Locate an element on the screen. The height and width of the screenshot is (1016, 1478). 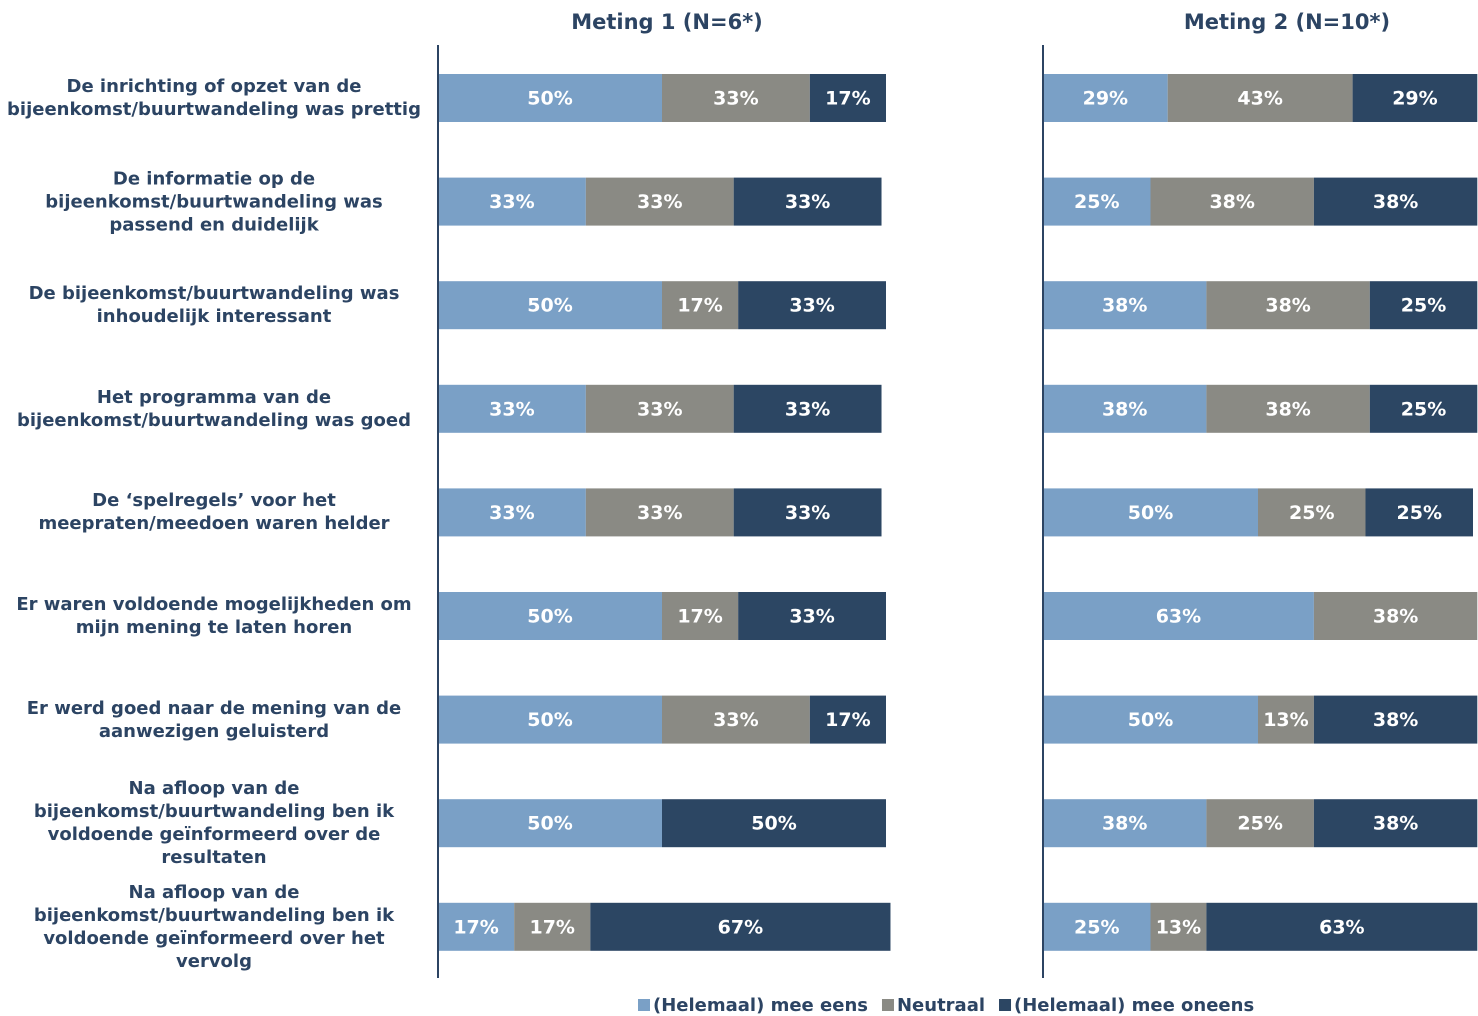
legend-label: (Helemaal) mee eens is located at coordinates (760, 1005).